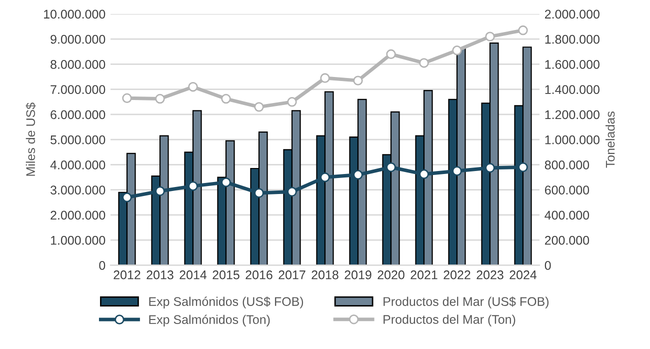 The height and width of the screenshot is (349, 650). Describe the element at coordinates (78, 89) in the screenshot. I see `y-tick-label: 7.000.000` at that location.